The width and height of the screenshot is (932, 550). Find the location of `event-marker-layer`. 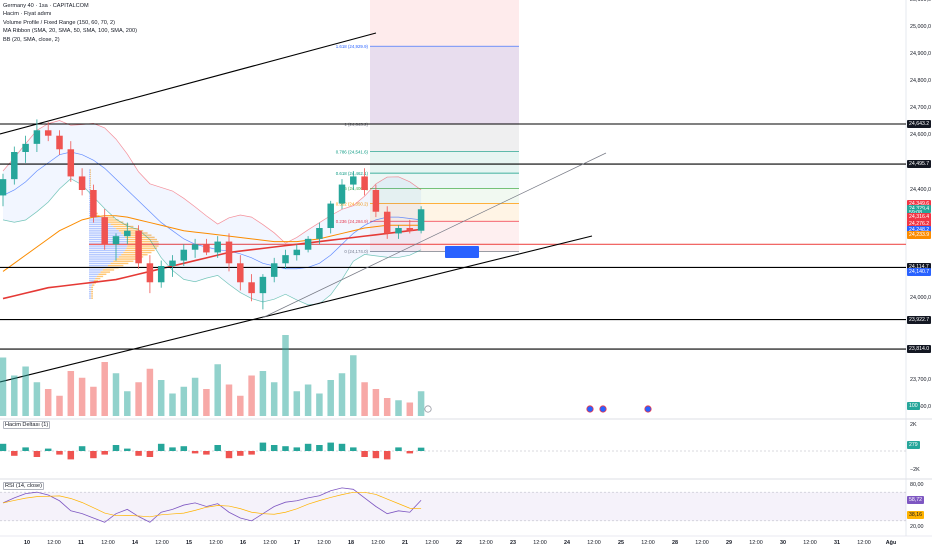

event-marker-layer is located at coordinates (538, 409).